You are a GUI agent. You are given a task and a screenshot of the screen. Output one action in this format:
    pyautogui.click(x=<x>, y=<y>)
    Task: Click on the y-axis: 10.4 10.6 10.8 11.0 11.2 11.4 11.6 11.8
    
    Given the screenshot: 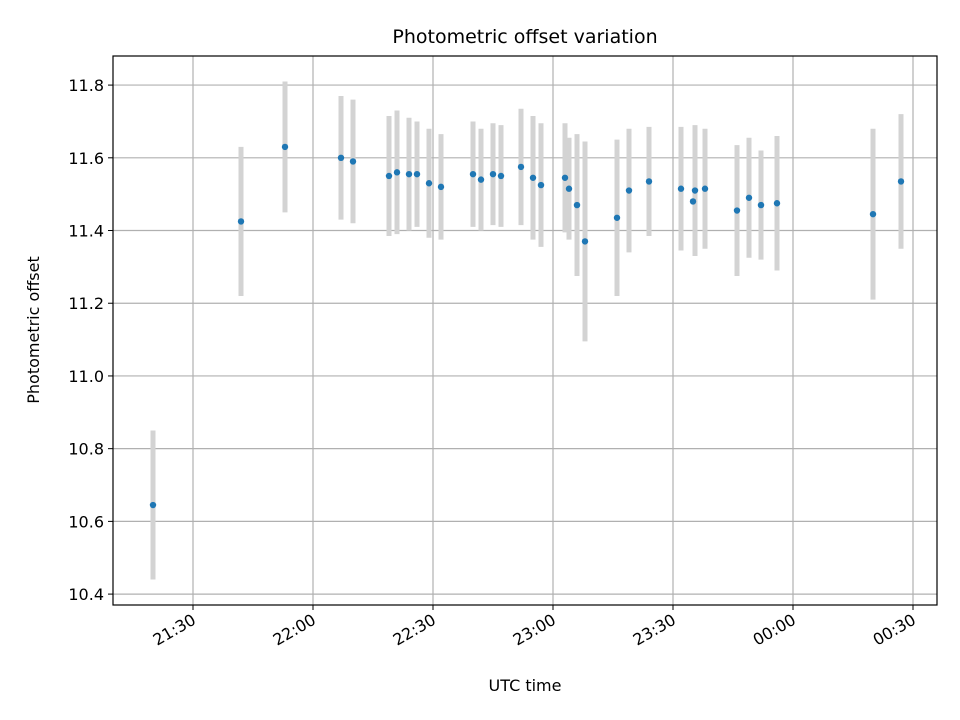 What is the action you would take?
    pyautogui.click(x=90, y=340)
    